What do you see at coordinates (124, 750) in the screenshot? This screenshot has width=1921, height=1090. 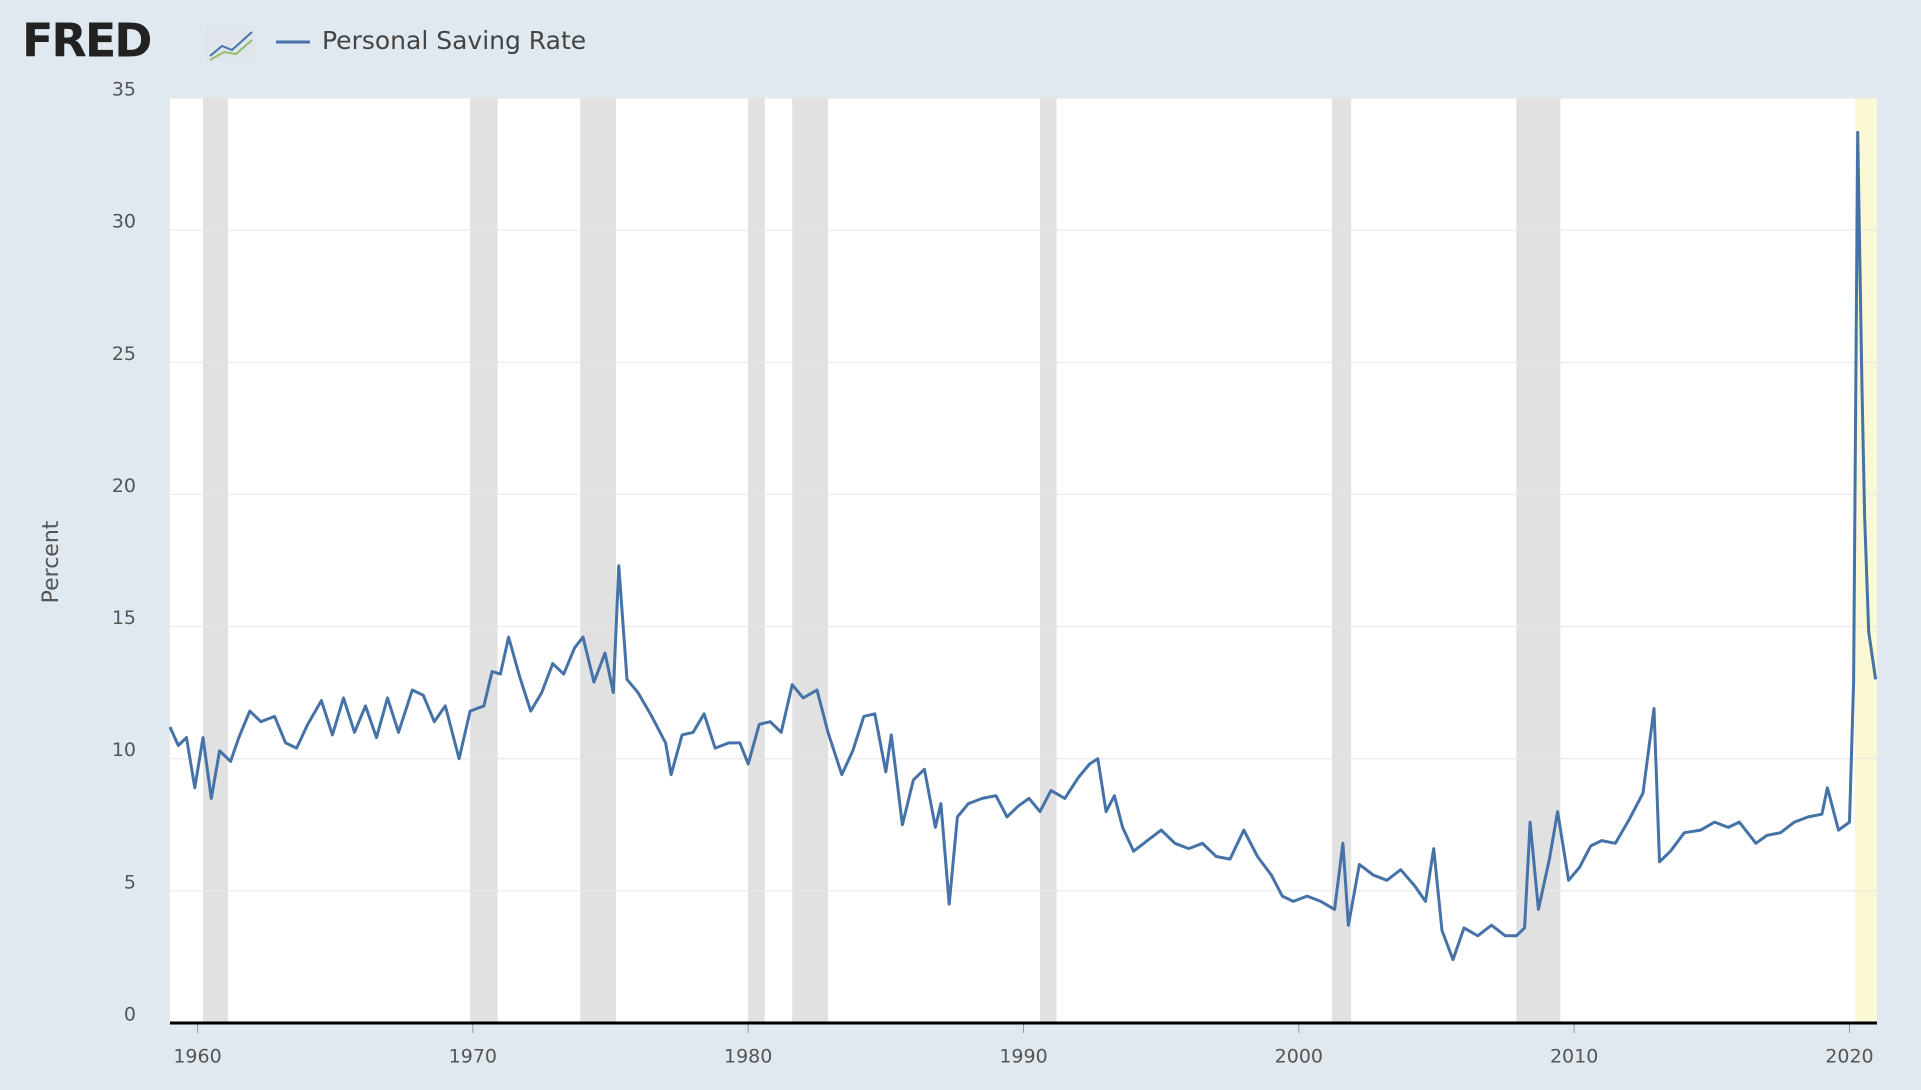 I see `y-tick-label: 10` at bounding box center [124, 750].